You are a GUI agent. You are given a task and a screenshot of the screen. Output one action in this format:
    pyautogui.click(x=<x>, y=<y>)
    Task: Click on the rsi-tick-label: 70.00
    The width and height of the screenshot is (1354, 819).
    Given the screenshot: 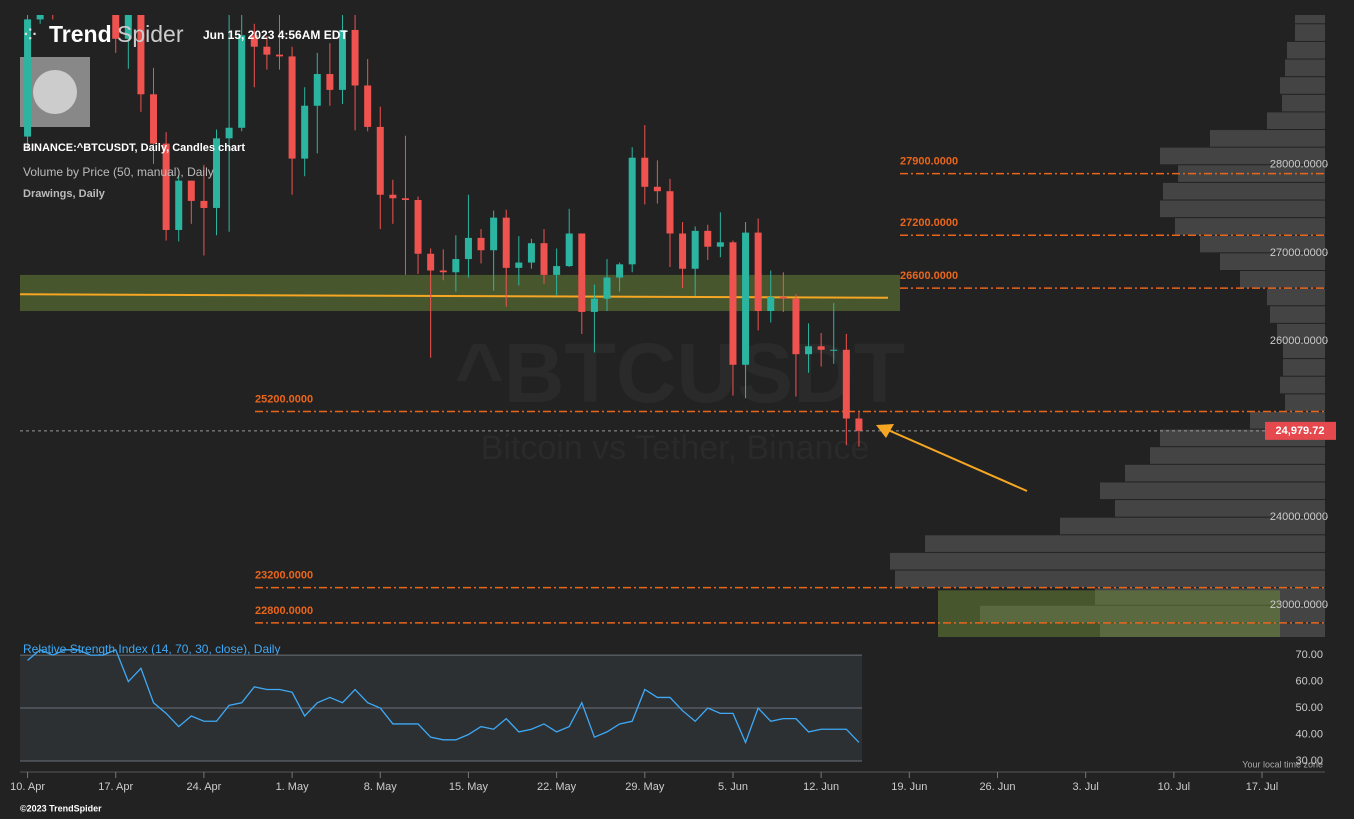 What is the action you would take?
    pyautogui.click(x=1309, y=655)
    